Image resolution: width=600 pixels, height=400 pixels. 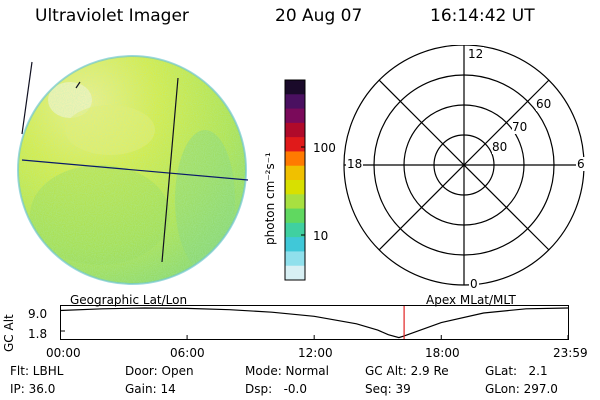 I want to click on lat-label-60: 60, so click(x=544, y=104).